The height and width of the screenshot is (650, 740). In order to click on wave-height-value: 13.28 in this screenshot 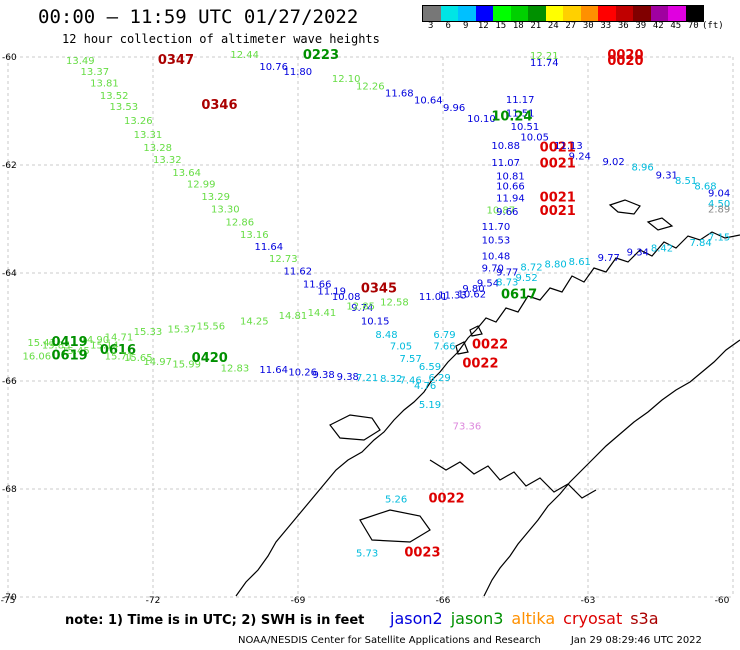, I will do `click(157, 148)`.